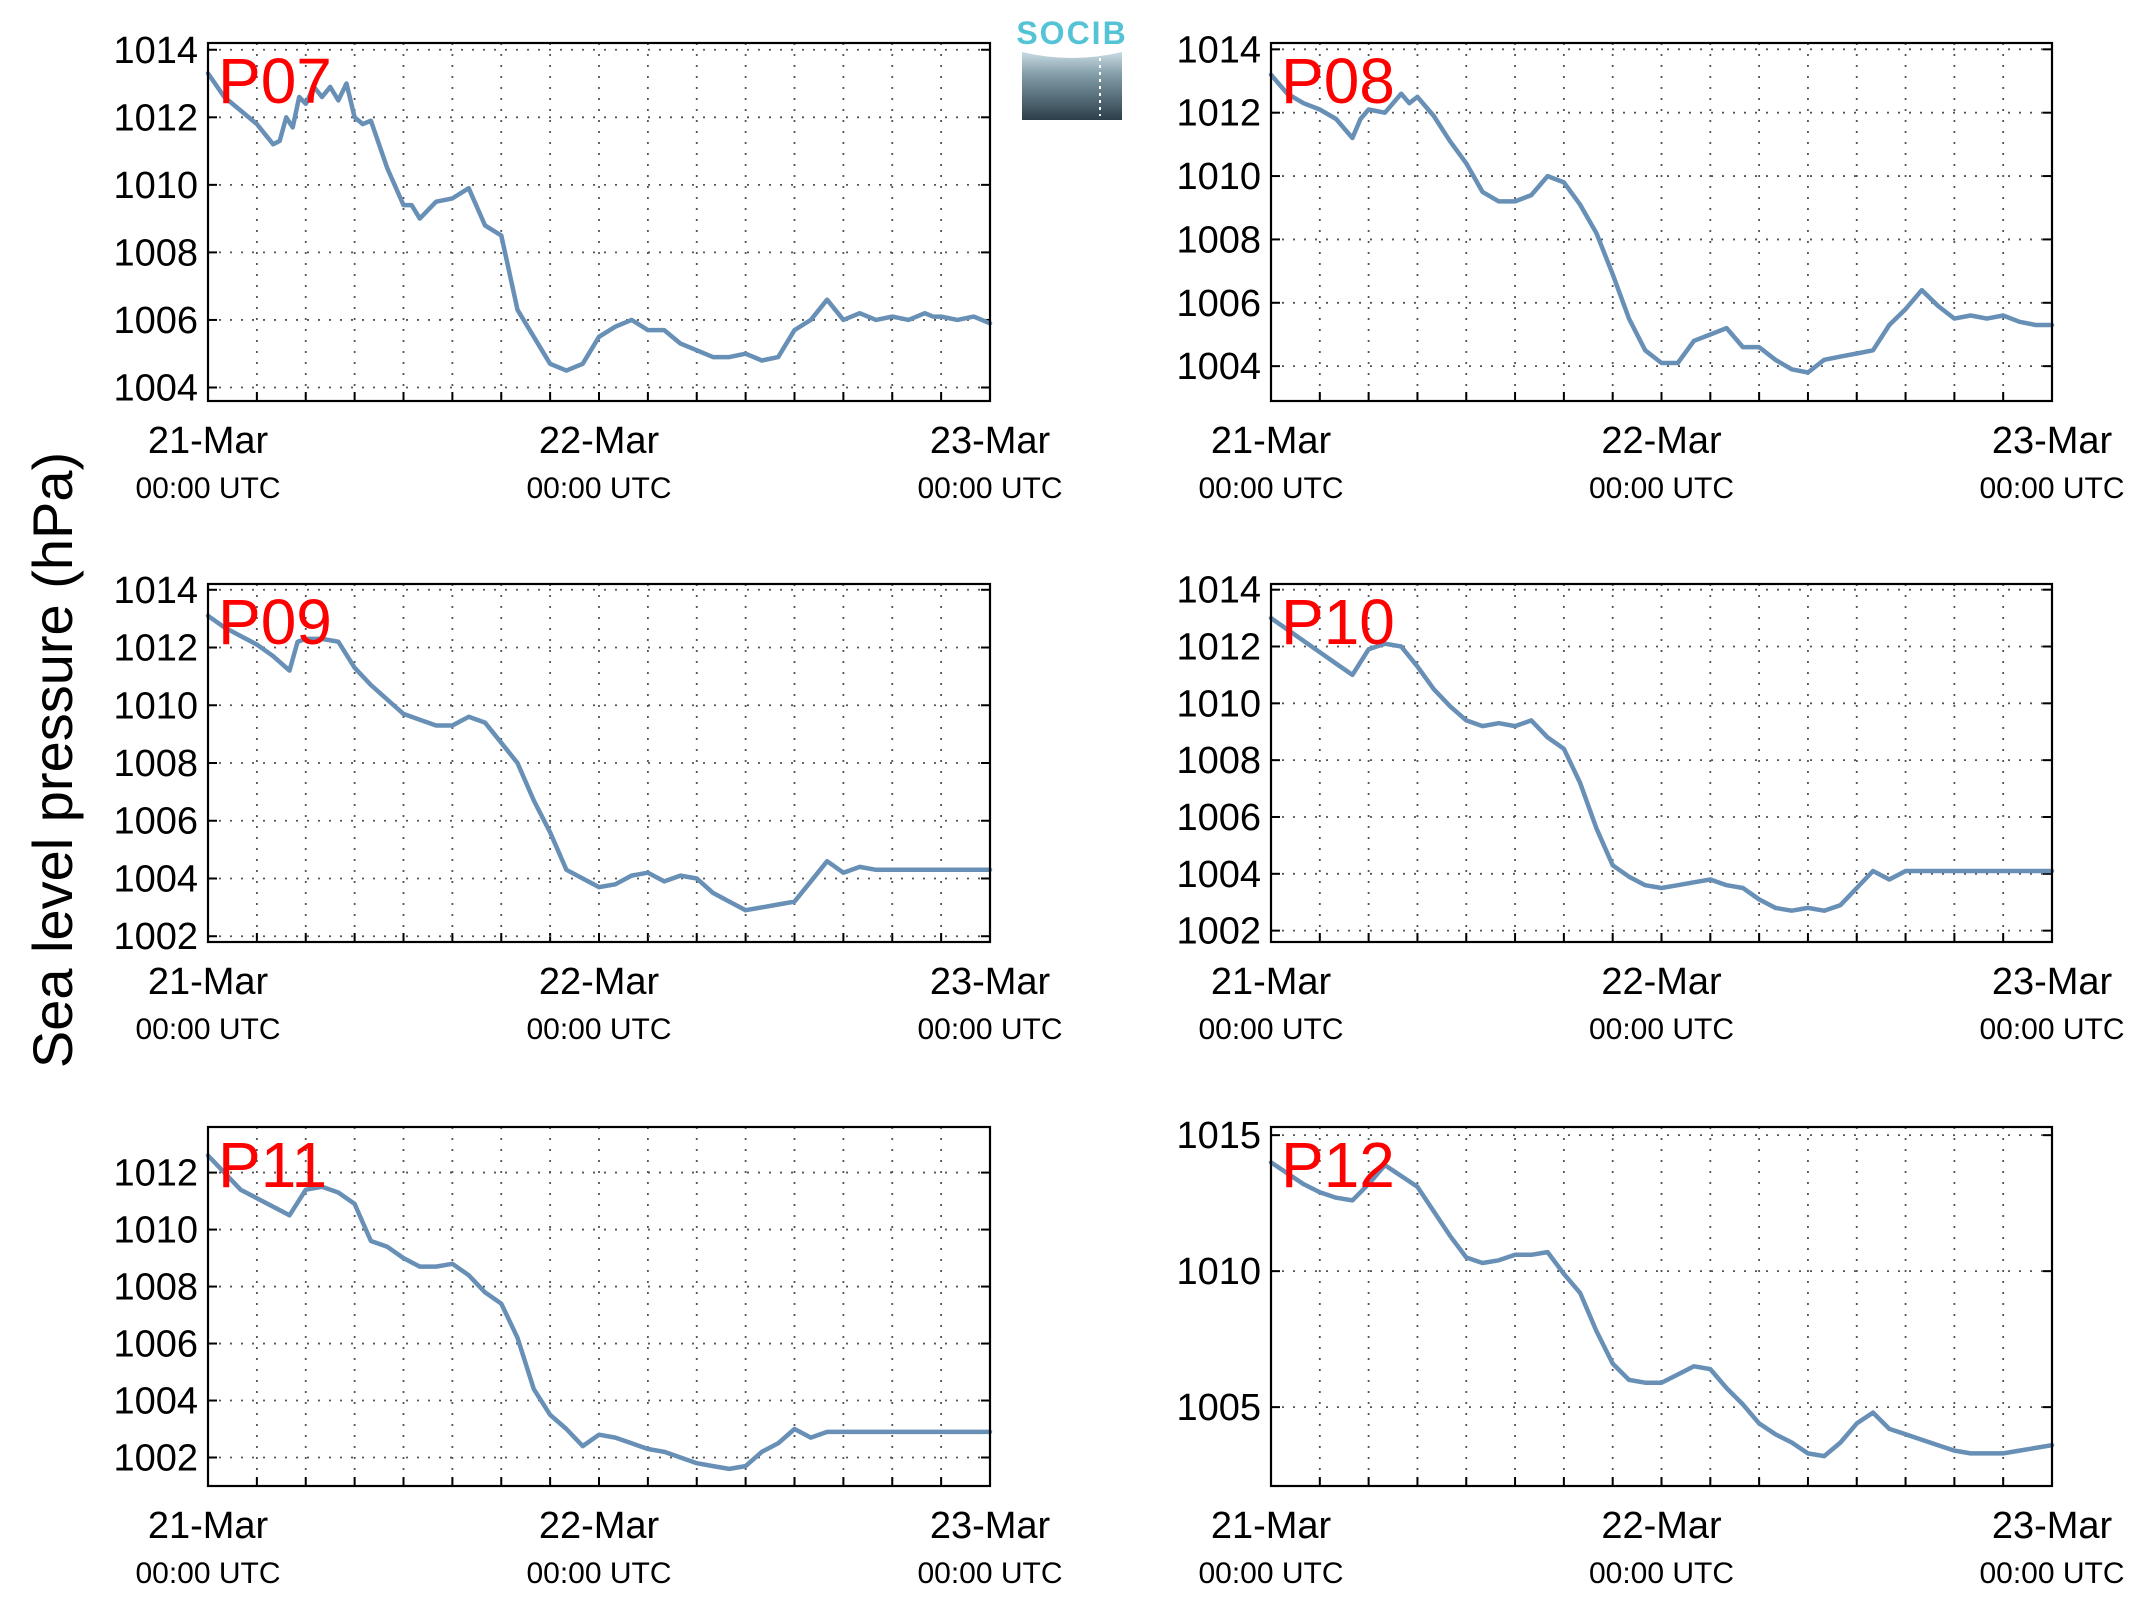 This screenshot has height=1608, width=2133. I want to click on station-label: P12, so click(1338, 1165).